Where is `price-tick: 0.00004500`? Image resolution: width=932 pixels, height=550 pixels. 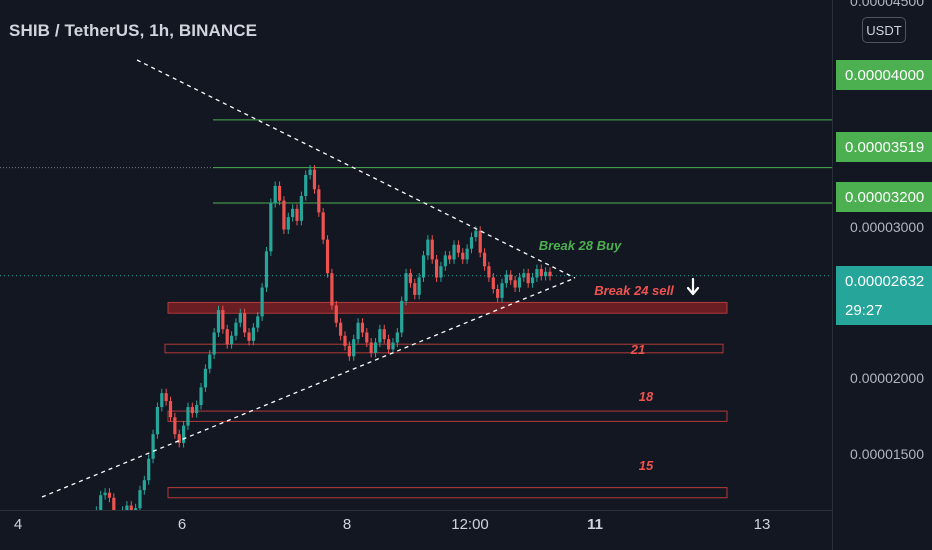 price-tick: 0.00004500 is located at coordinates (887, 4).